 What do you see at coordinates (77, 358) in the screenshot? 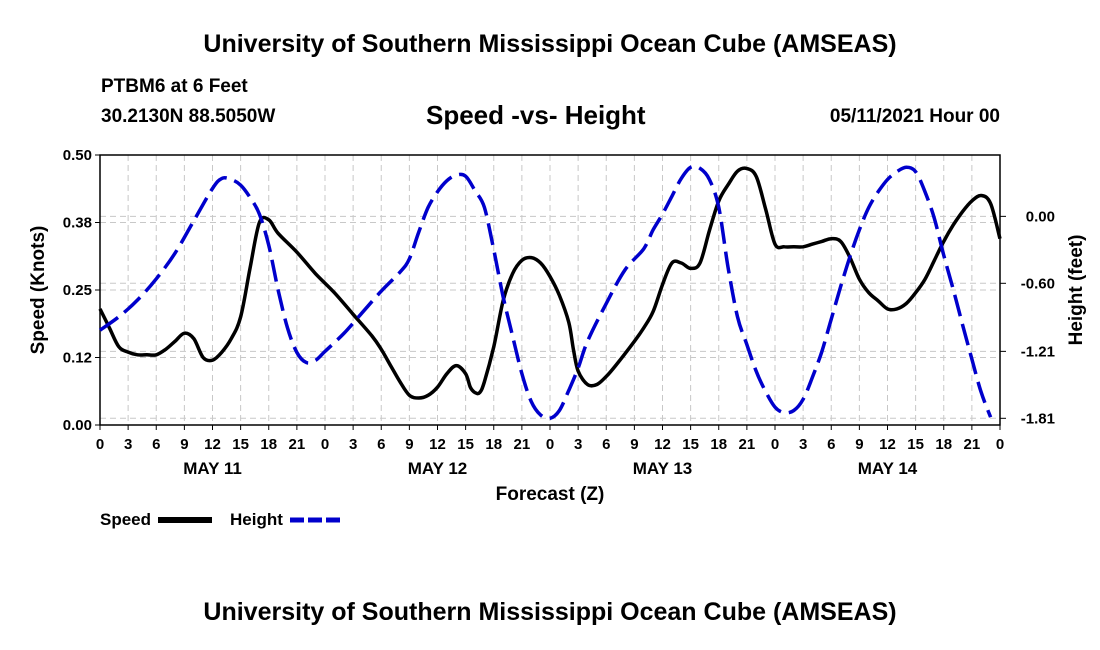
I see `y-tick-label: 0.12` at bounding box center [77, 358].